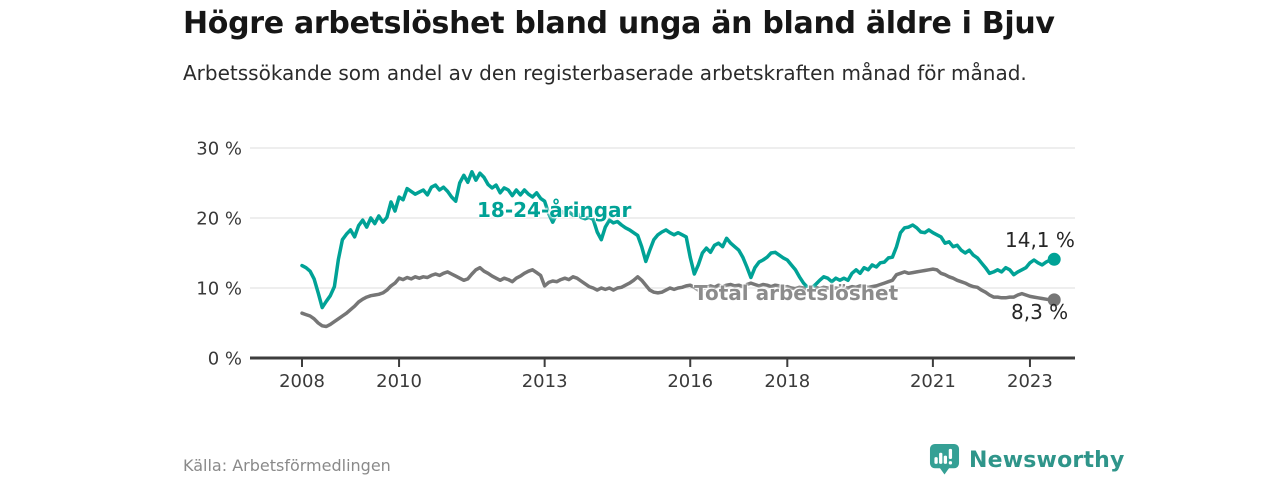  What do you see at coordinates (302, 381) in the screenshot?
I see `x-tick-label: 2008` at bounding box center [302, 381].